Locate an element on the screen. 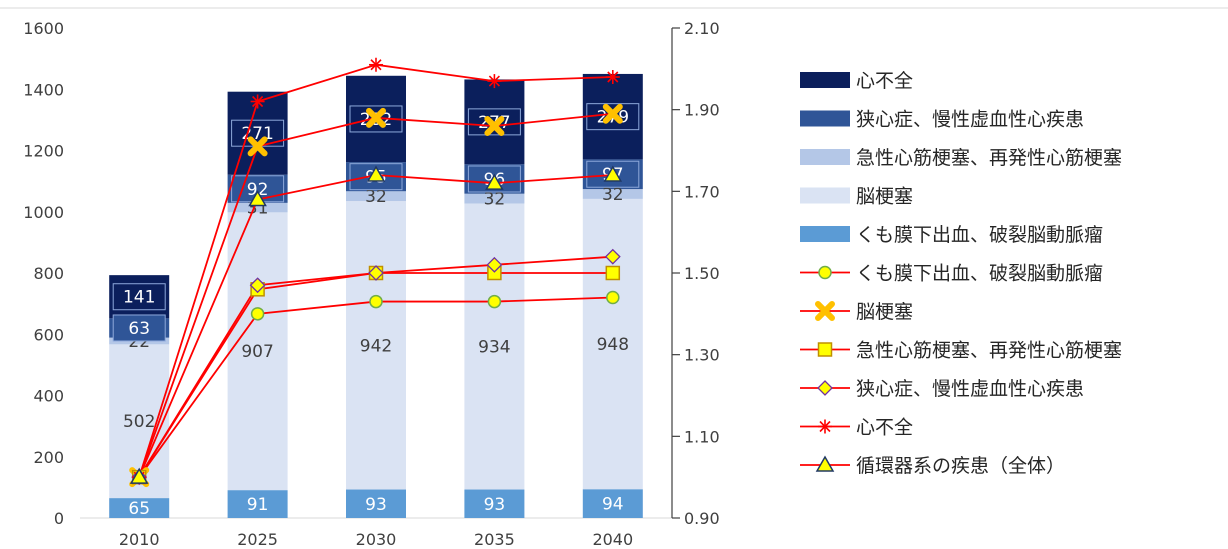  y-left-tick-label: 600 is located at coordinates (48, 334).